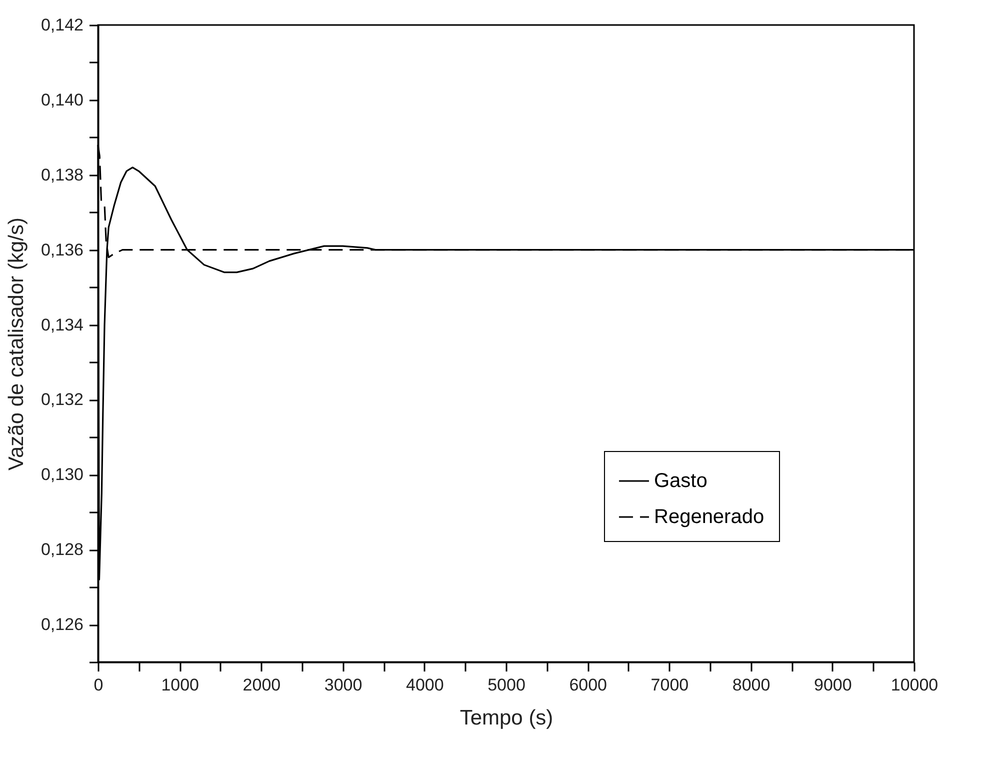 Image resolution: width=991 pixels, height=758 pixels. What do you see at coordinates (343, 685) in the screenshot?
I see `x-tick-label: 3000` at bounding box center [343, 685].